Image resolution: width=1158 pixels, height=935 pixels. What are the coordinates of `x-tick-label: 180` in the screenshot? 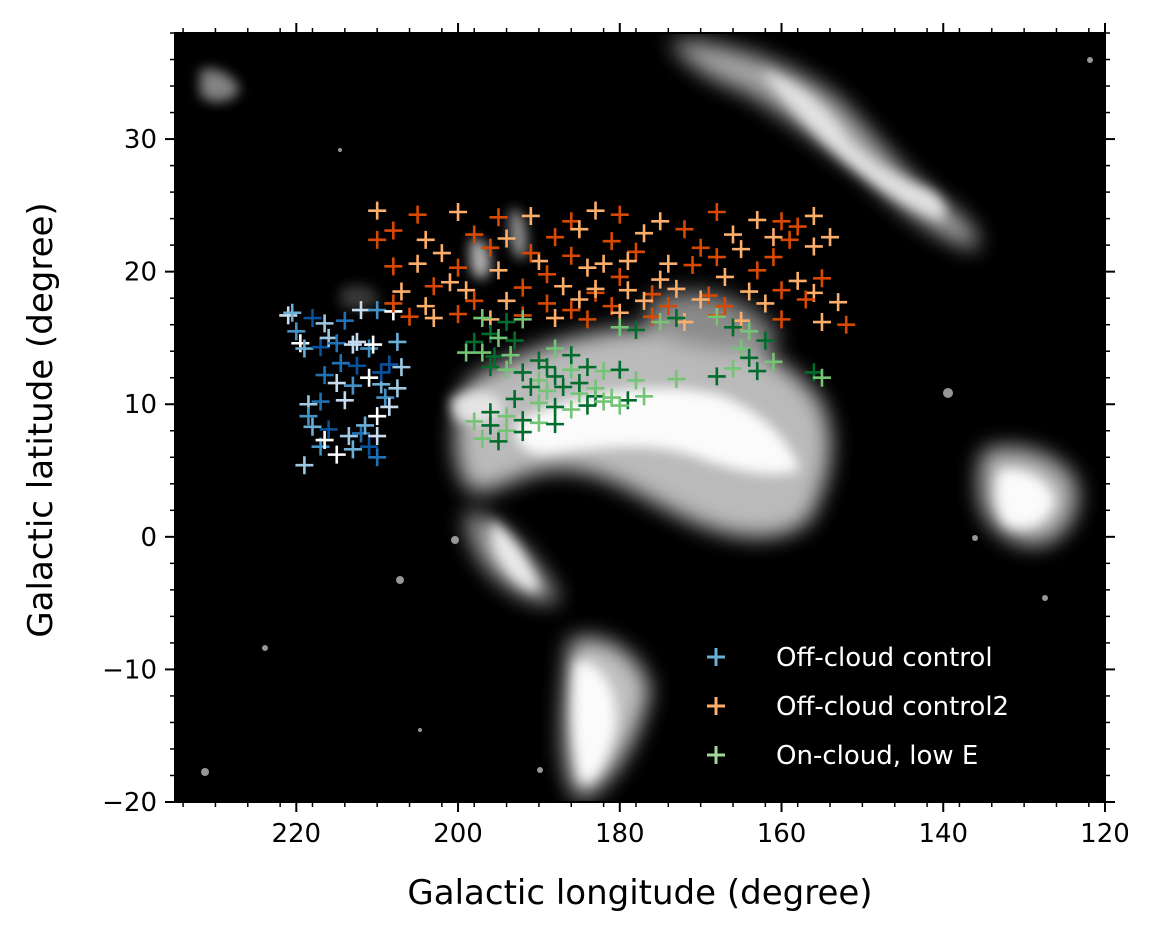 It's located at (620, 834).